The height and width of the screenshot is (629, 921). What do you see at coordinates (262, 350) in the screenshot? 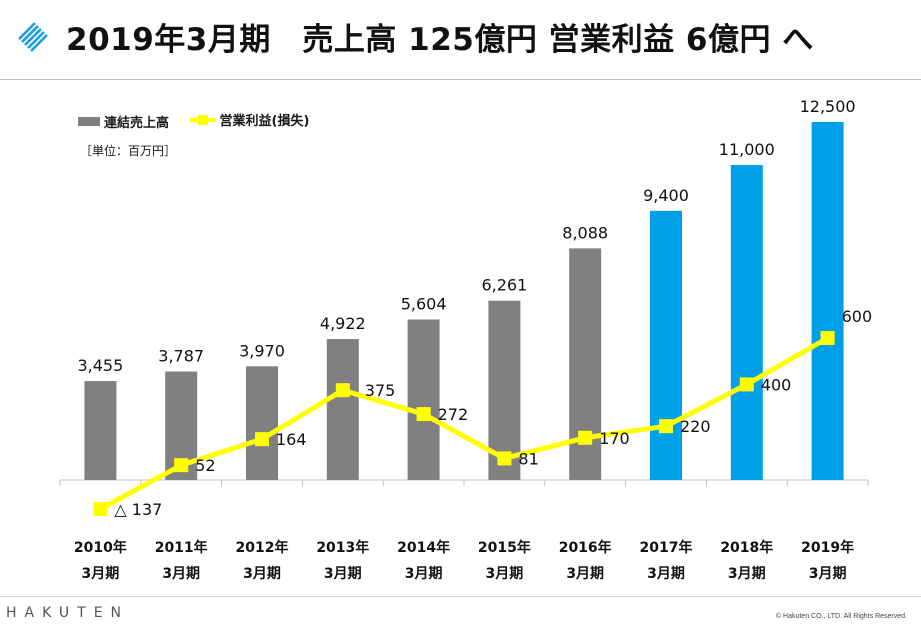
I see `sales-bar-label: 3,970` at bounding box center [262, 350].